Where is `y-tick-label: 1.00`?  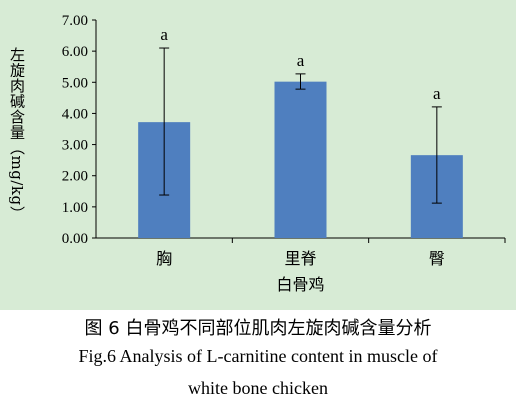 y-tick-label: 1.00 is located at coordinates (75, 208).